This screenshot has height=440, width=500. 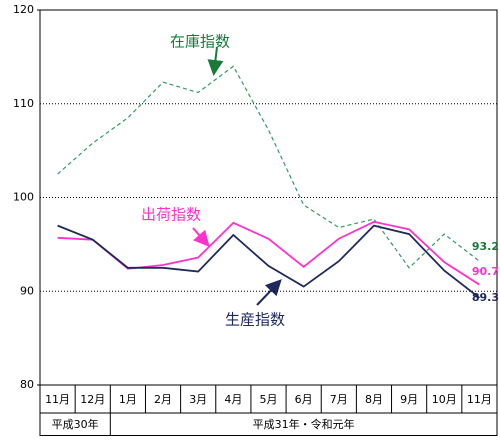 I want to click on x-tick-label: 8月, so click(x=374, y=399).